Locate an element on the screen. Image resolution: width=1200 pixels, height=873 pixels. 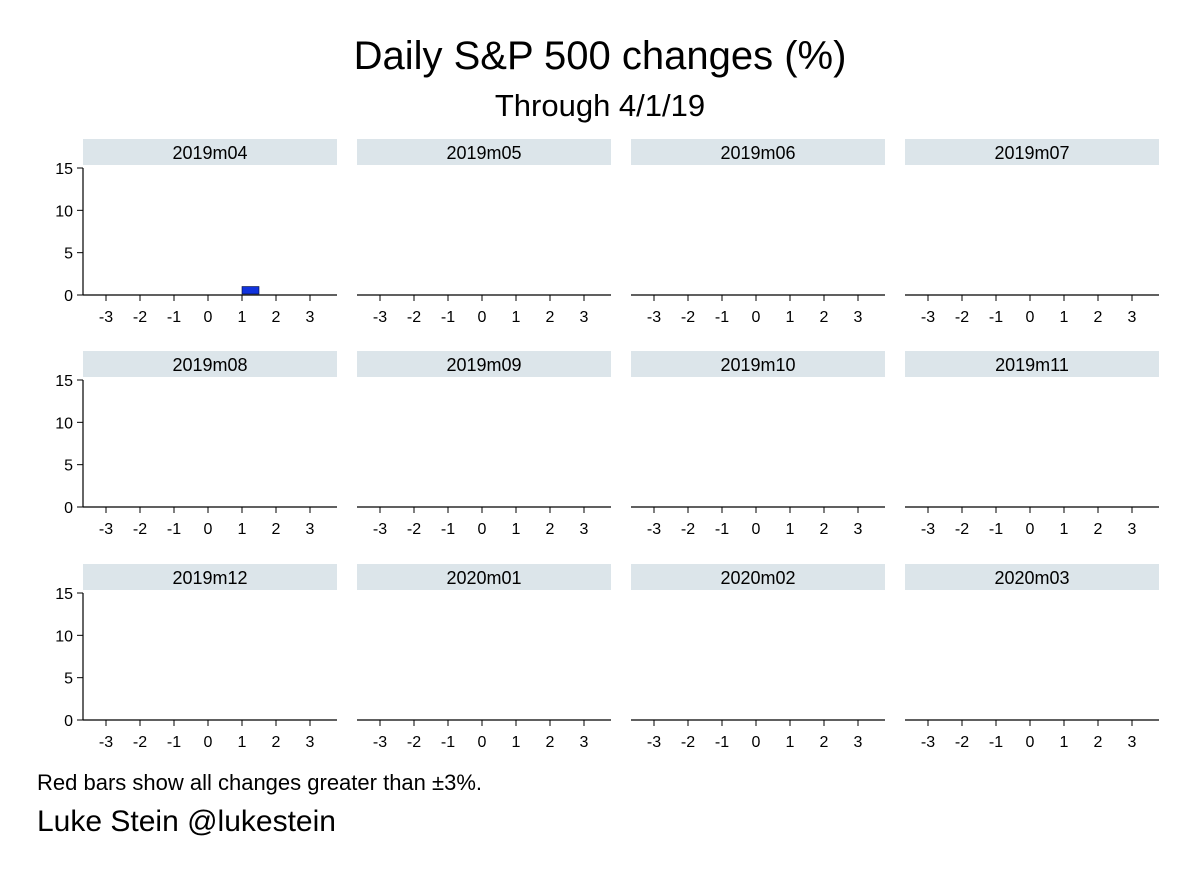
panel-label: 2020m02 is located at coordinates (757, 578).